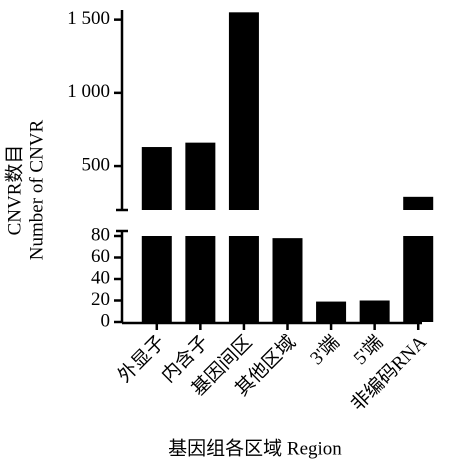 This screenshot has width=450, height=465. Describe the element at coordinates (96, 164) in the screenshot. I see `y-tick-label: 500` at that location.